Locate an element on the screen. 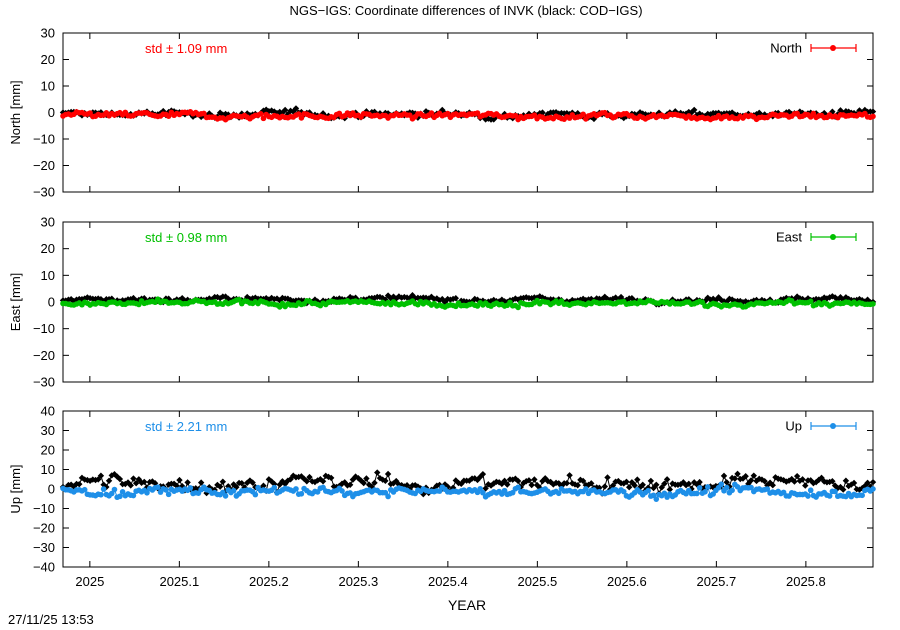 The image size is (900, 630). x-tick-label: 2025.8 is located at coordinates (806, 581).